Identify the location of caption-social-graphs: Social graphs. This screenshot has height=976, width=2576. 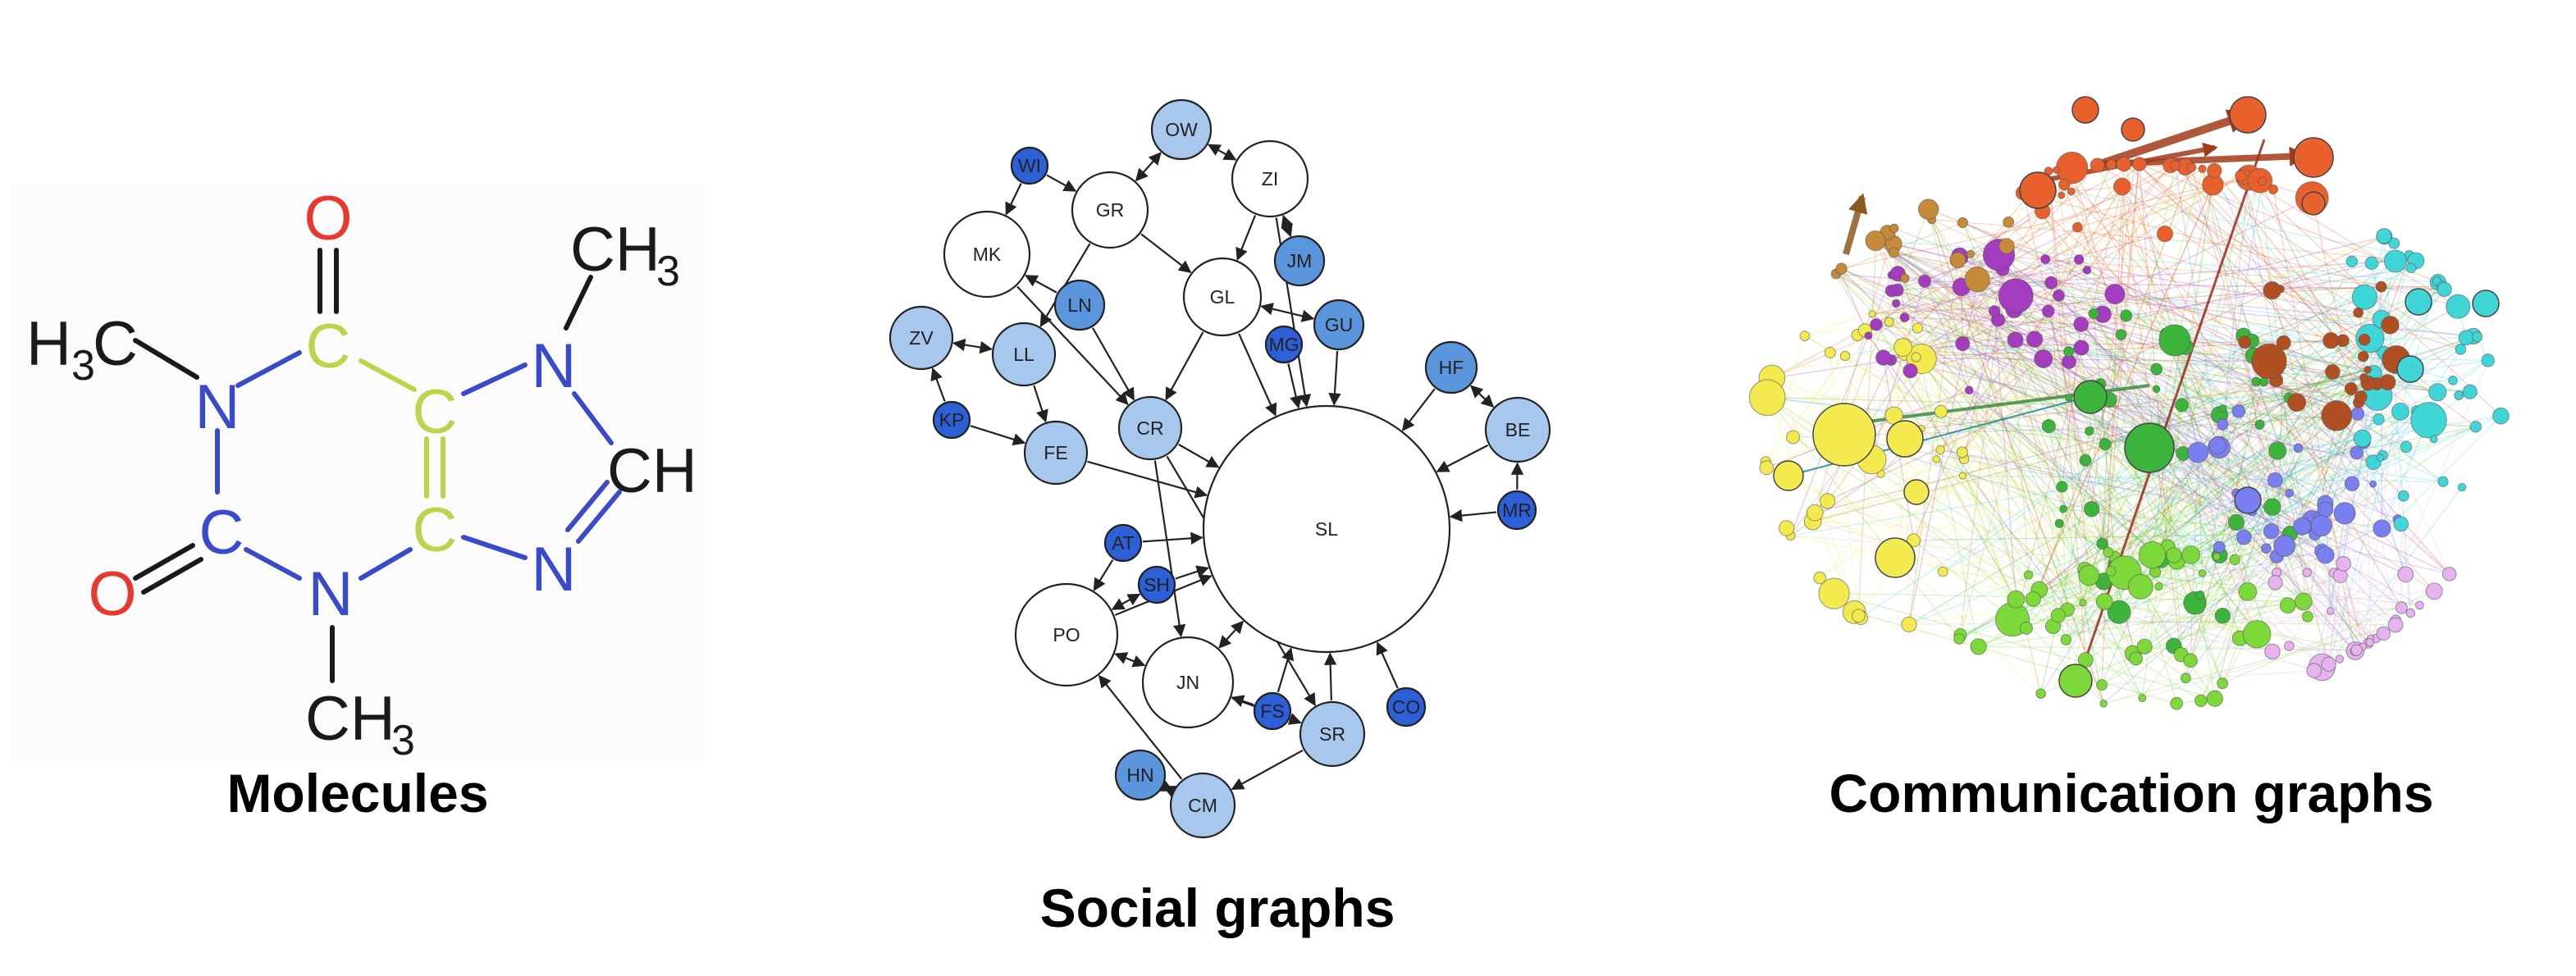
(1217, 908).